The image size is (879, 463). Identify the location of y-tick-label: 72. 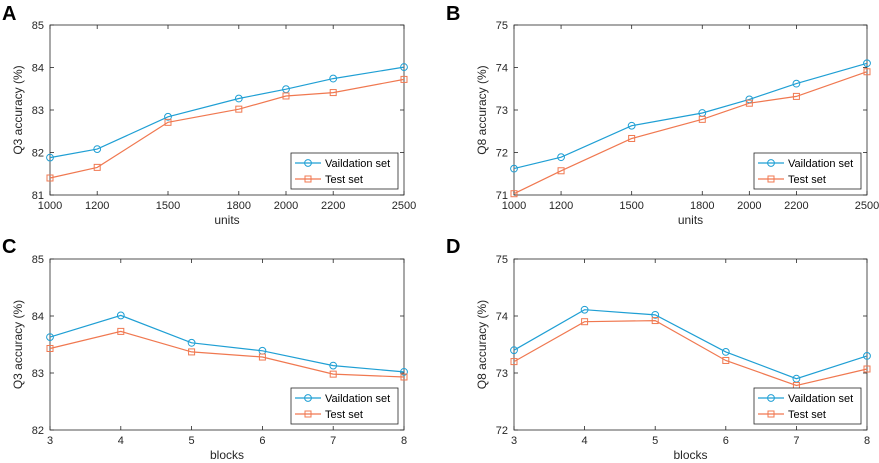
(502, 154).